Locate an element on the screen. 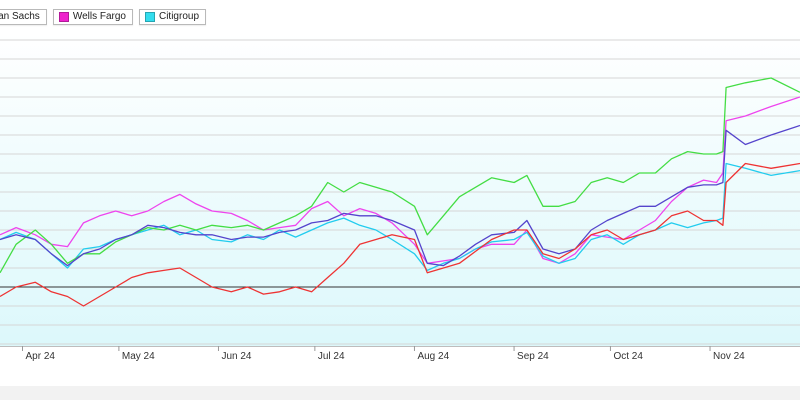 This screenshot has width=800, height=405. legend: ldman Sachs Wells Fargo Citigroup is located at coordinates (103, 17).